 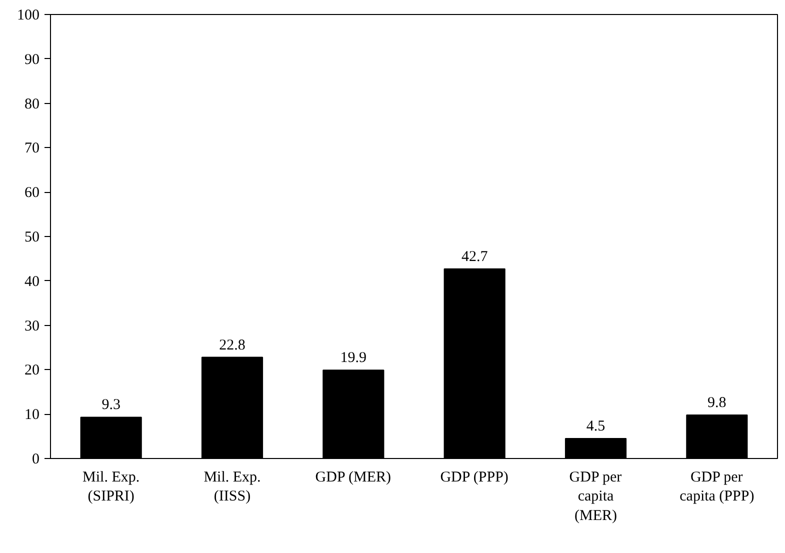 What do you see at coordinates (474, 478) in the screenshot?
I see `x-tick-label: GDP (PPP)` at bounding box center [474, 478].